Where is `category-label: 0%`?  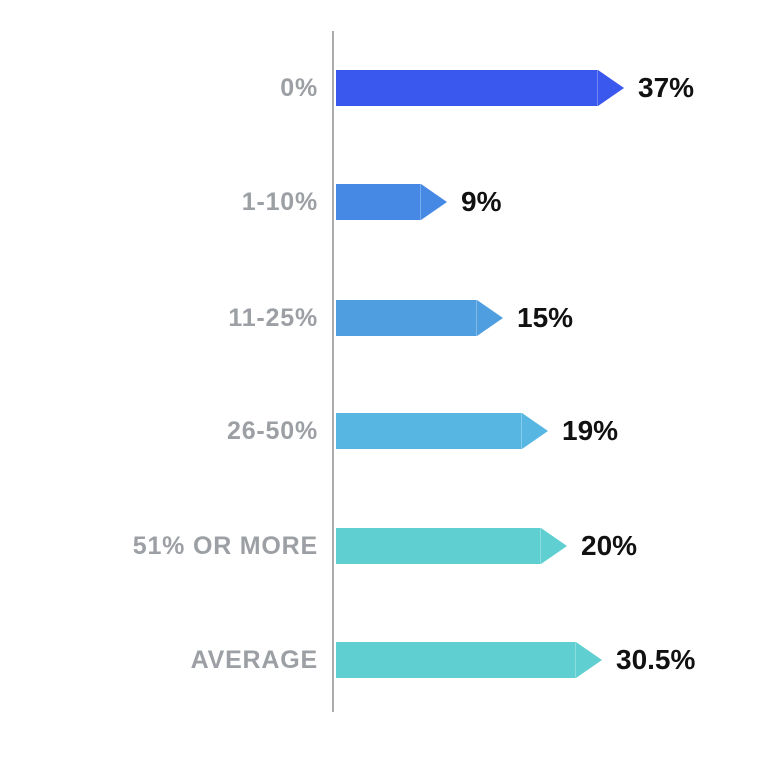 category-label: 0% is located at coordinates (299, 88).